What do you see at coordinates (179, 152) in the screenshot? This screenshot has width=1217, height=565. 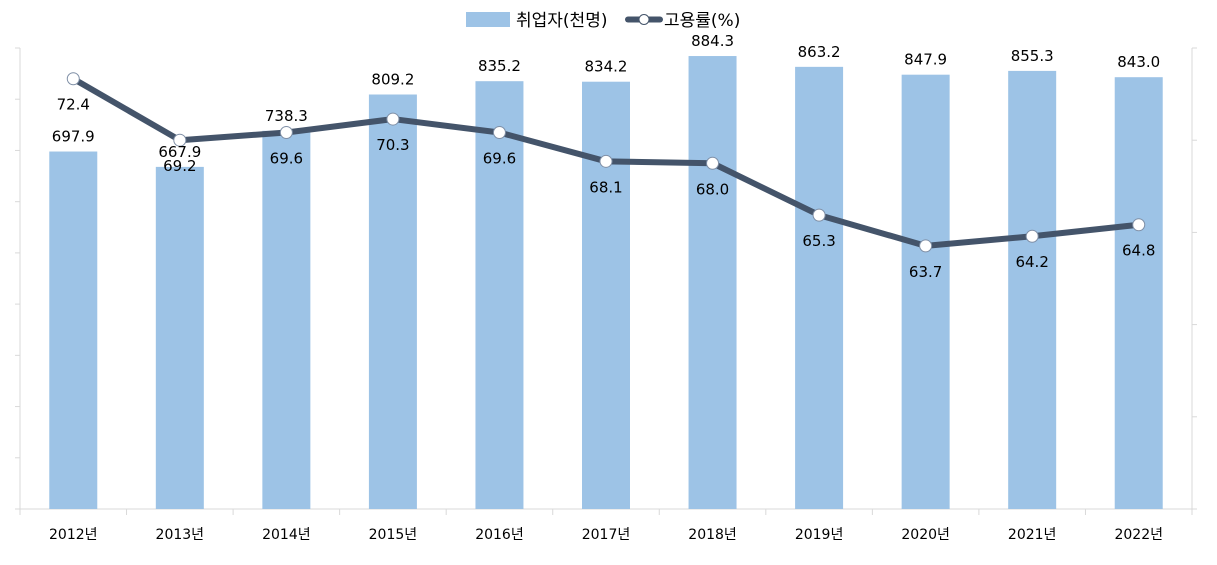 I see `bar-value-label: 667.9` at bounding box center [179, 152].